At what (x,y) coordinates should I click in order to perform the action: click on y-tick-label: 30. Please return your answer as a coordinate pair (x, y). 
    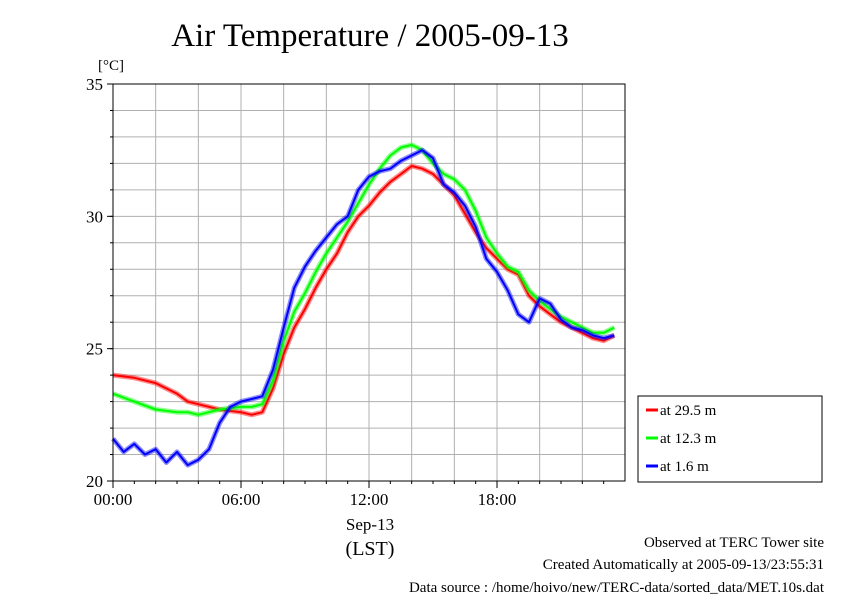
    Looking at the image, I should click on (94, 216).